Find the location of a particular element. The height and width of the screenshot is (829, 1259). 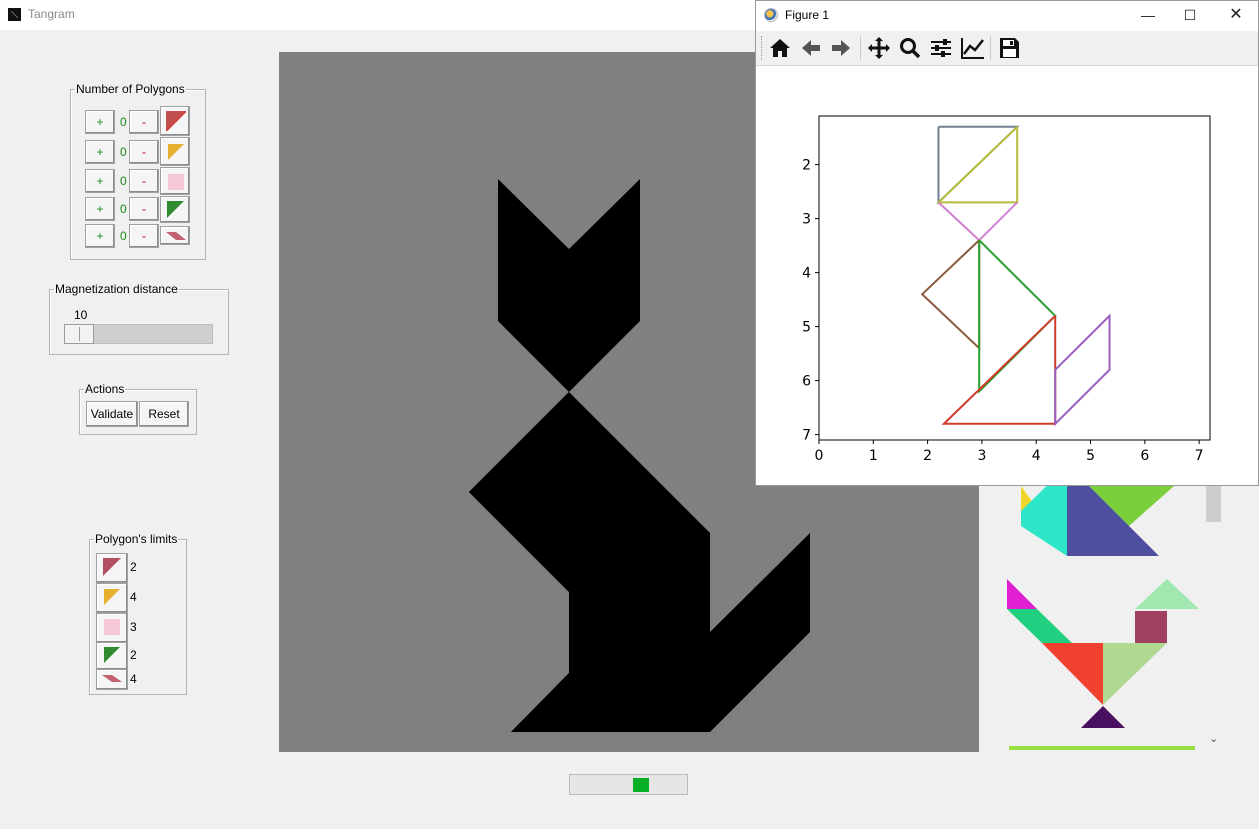

progress-bar is located at coordinates (628, 784).